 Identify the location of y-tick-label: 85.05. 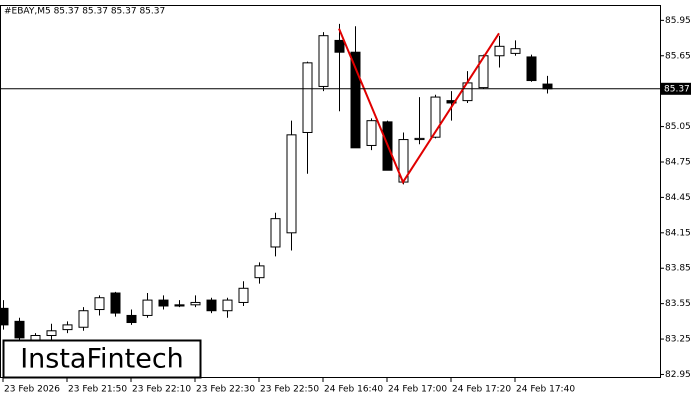
(678, 127).